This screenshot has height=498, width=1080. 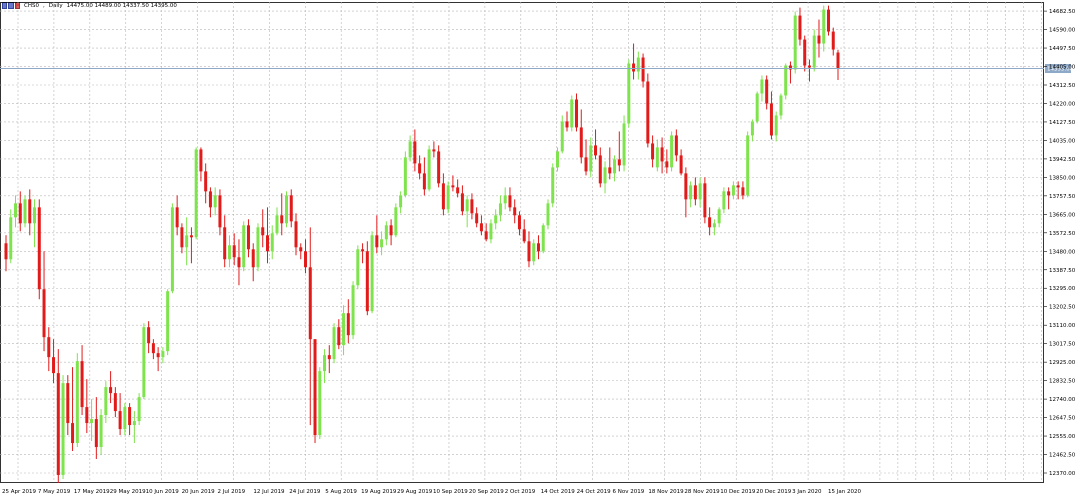 What do you see at coordinates (55, 5) in the screenshot?
I see `timeframe-label: Daily` at bounding box center [55, 5].